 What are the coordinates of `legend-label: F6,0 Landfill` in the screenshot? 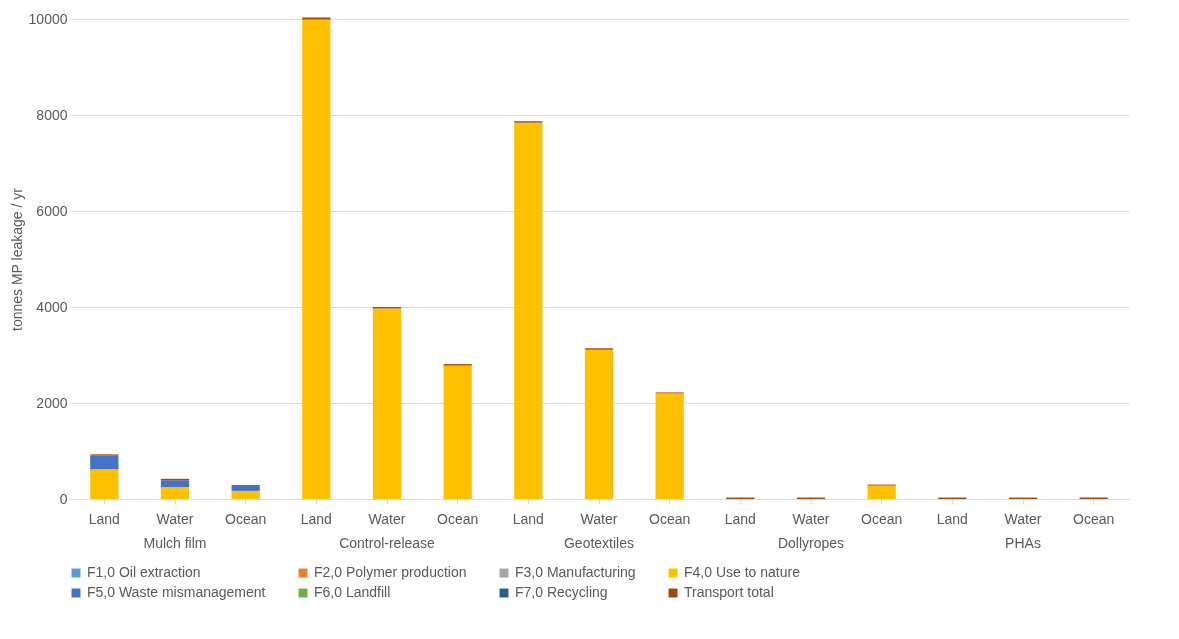 It's located at (352, 592).